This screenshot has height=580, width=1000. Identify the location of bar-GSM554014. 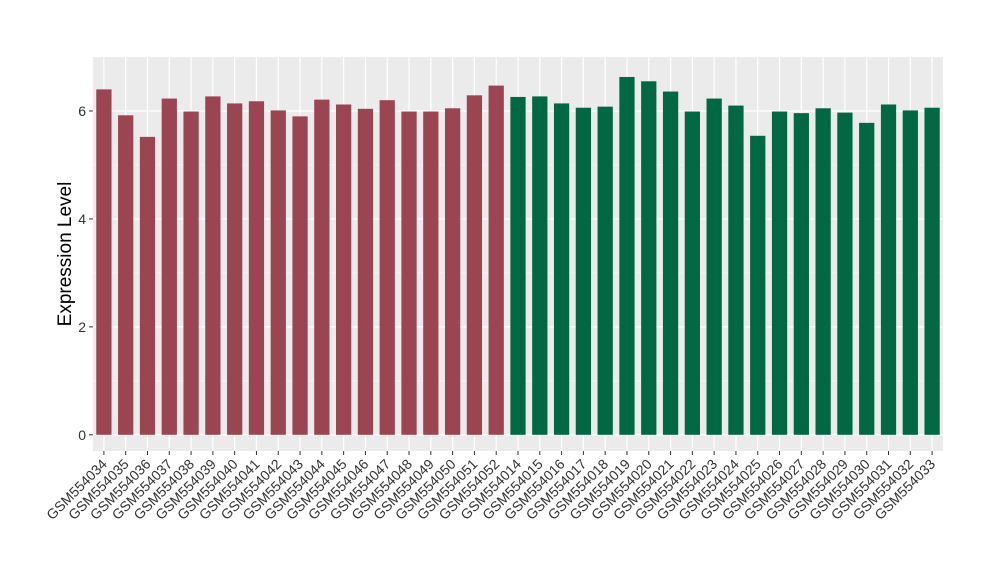
(518, 265).